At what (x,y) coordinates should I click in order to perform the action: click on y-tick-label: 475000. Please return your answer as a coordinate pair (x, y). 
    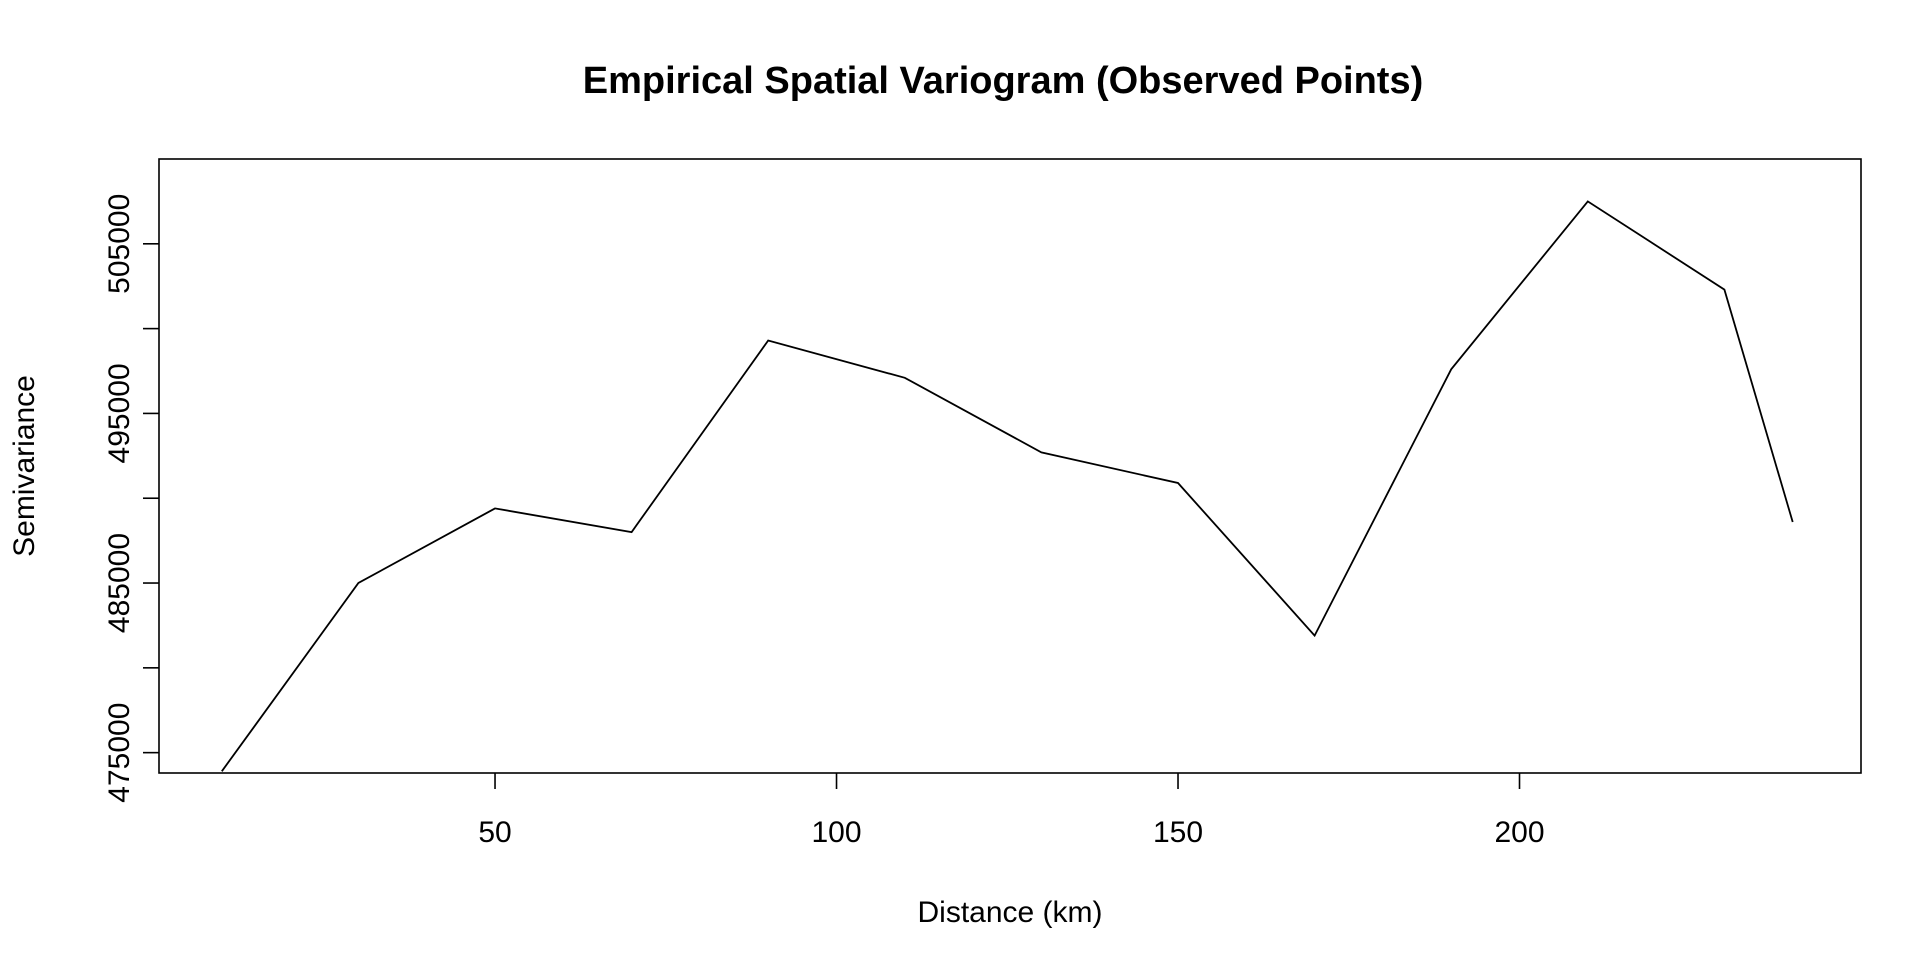
    Looking at the image, I should click on (119, 753).